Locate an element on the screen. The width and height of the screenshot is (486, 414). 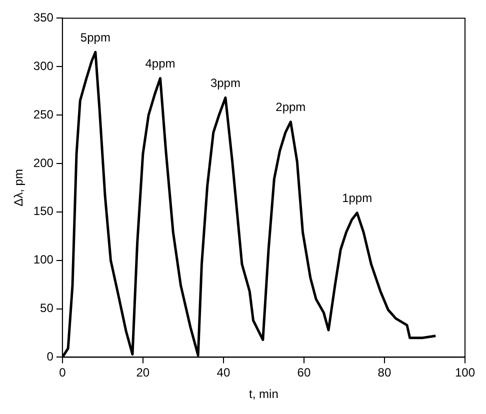
y-tick-label: 200 is located at coordinates (43, 163).